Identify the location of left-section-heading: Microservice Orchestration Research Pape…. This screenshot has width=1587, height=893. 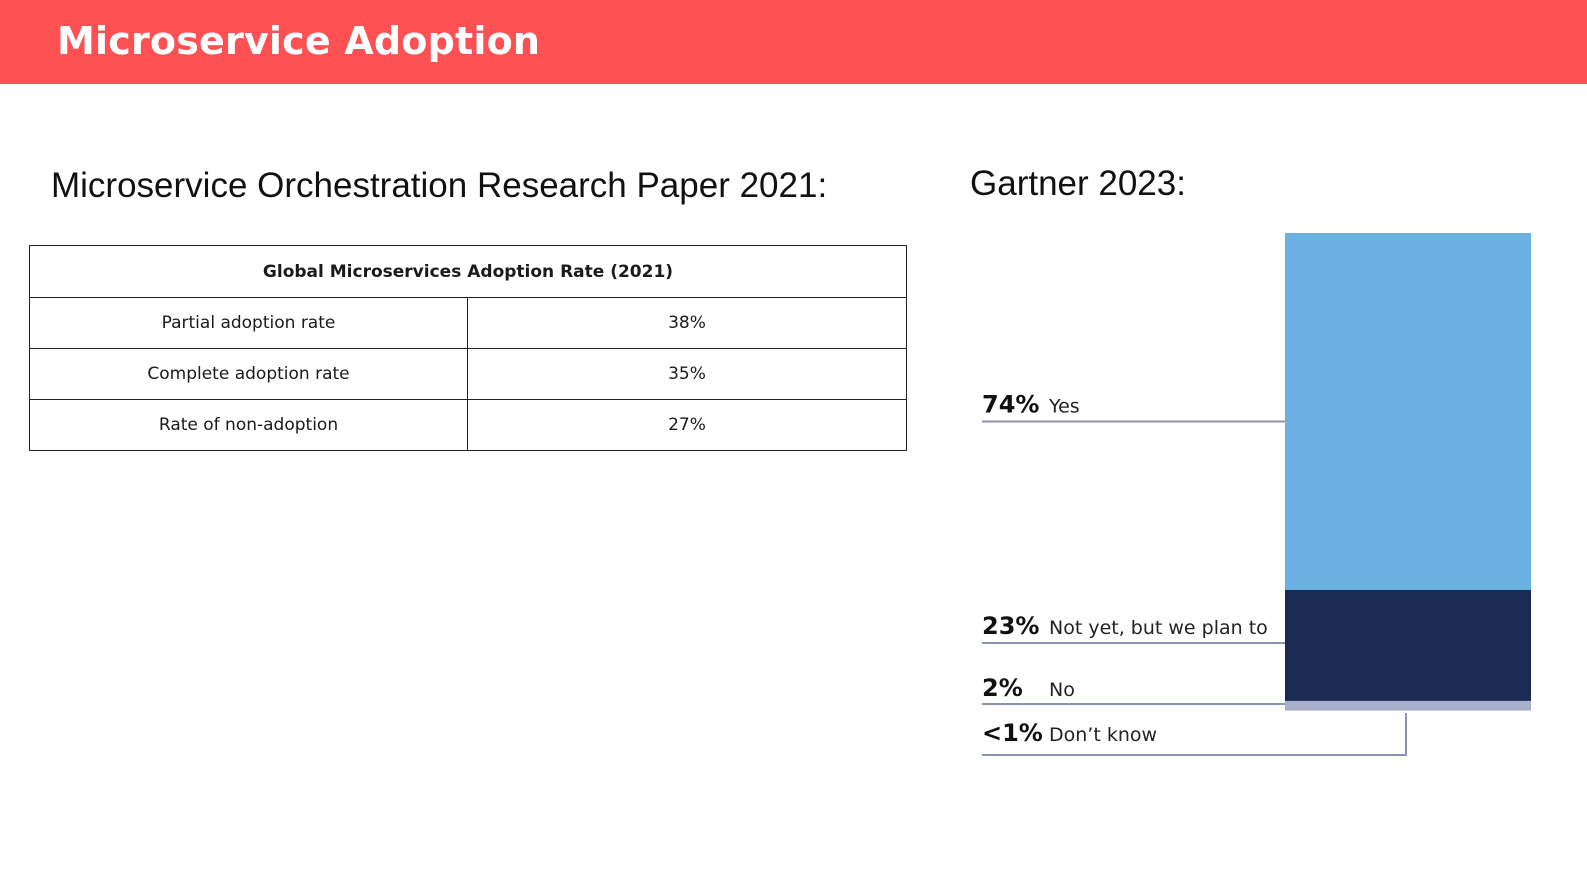
(439, 185).